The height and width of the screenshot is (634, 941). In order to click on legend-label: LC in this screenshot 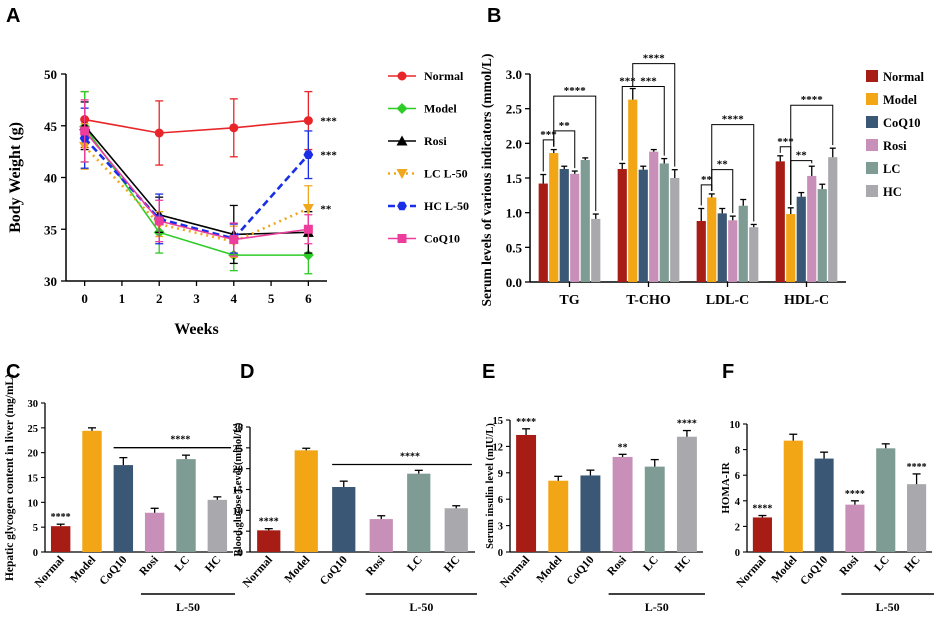, I will do `click(891, 169)`.